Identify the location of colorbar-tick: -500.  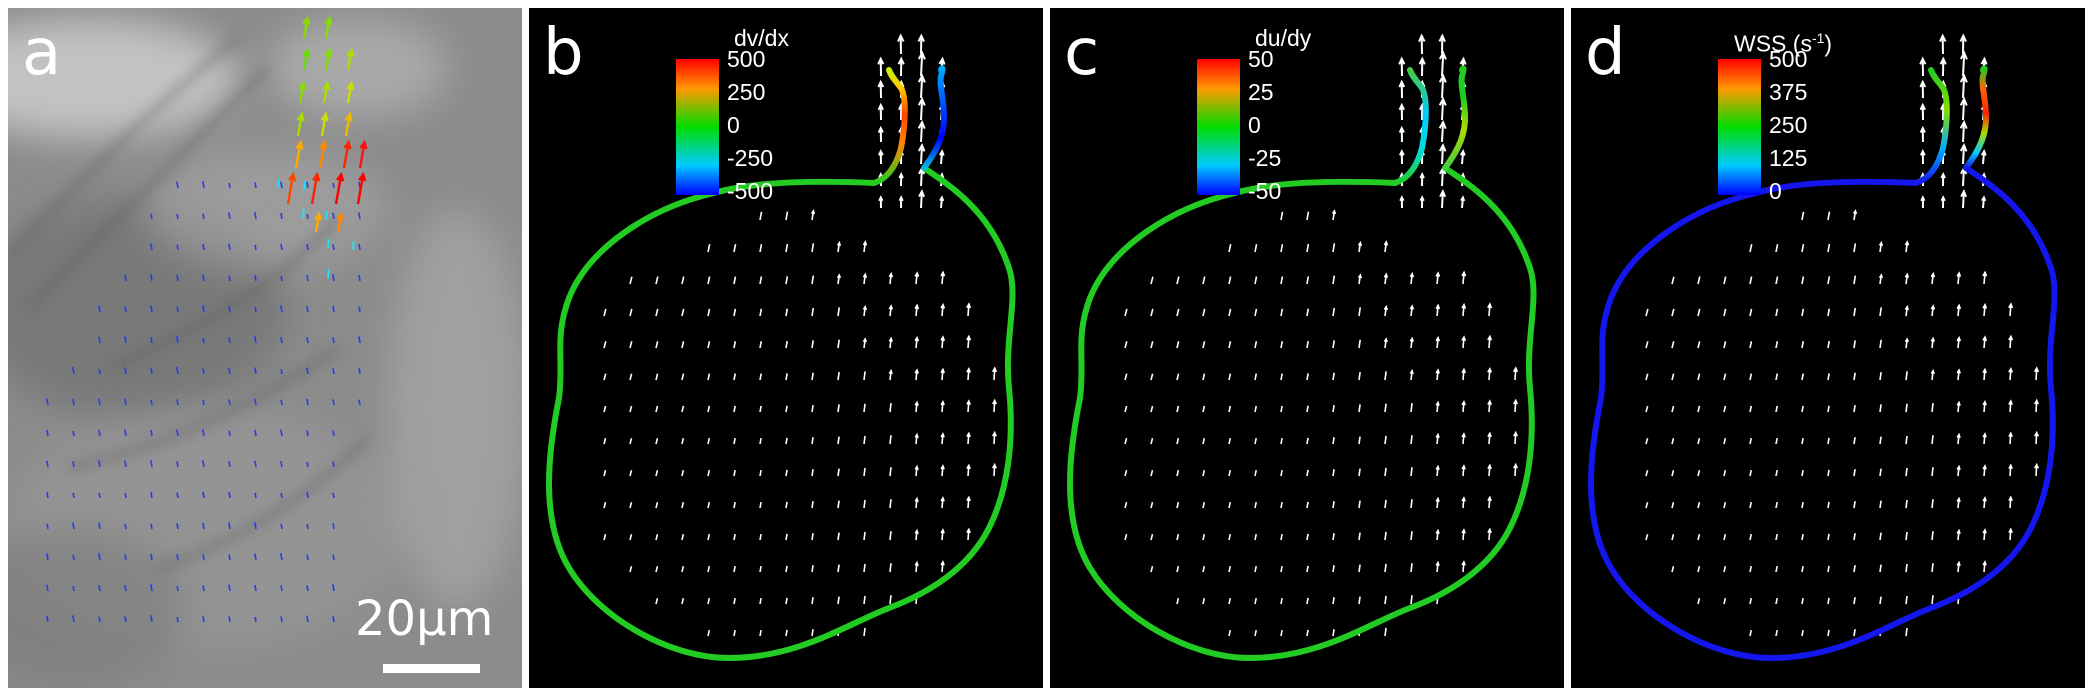
(750, 191).